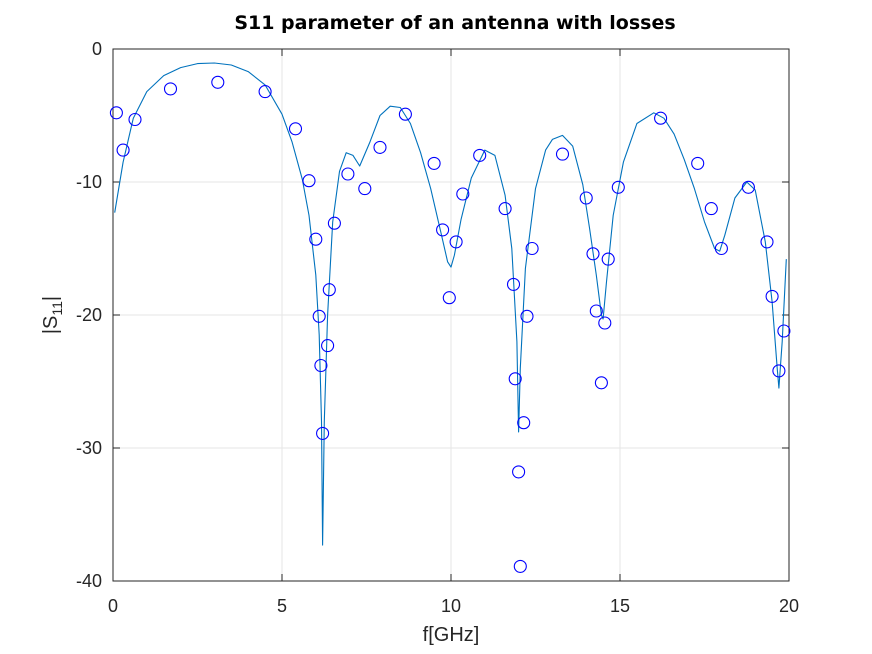  What do you see at coordinates (51, 298) in the screenshot?
I see `y-axis-title-end: |` at bounding box center [51, 298].